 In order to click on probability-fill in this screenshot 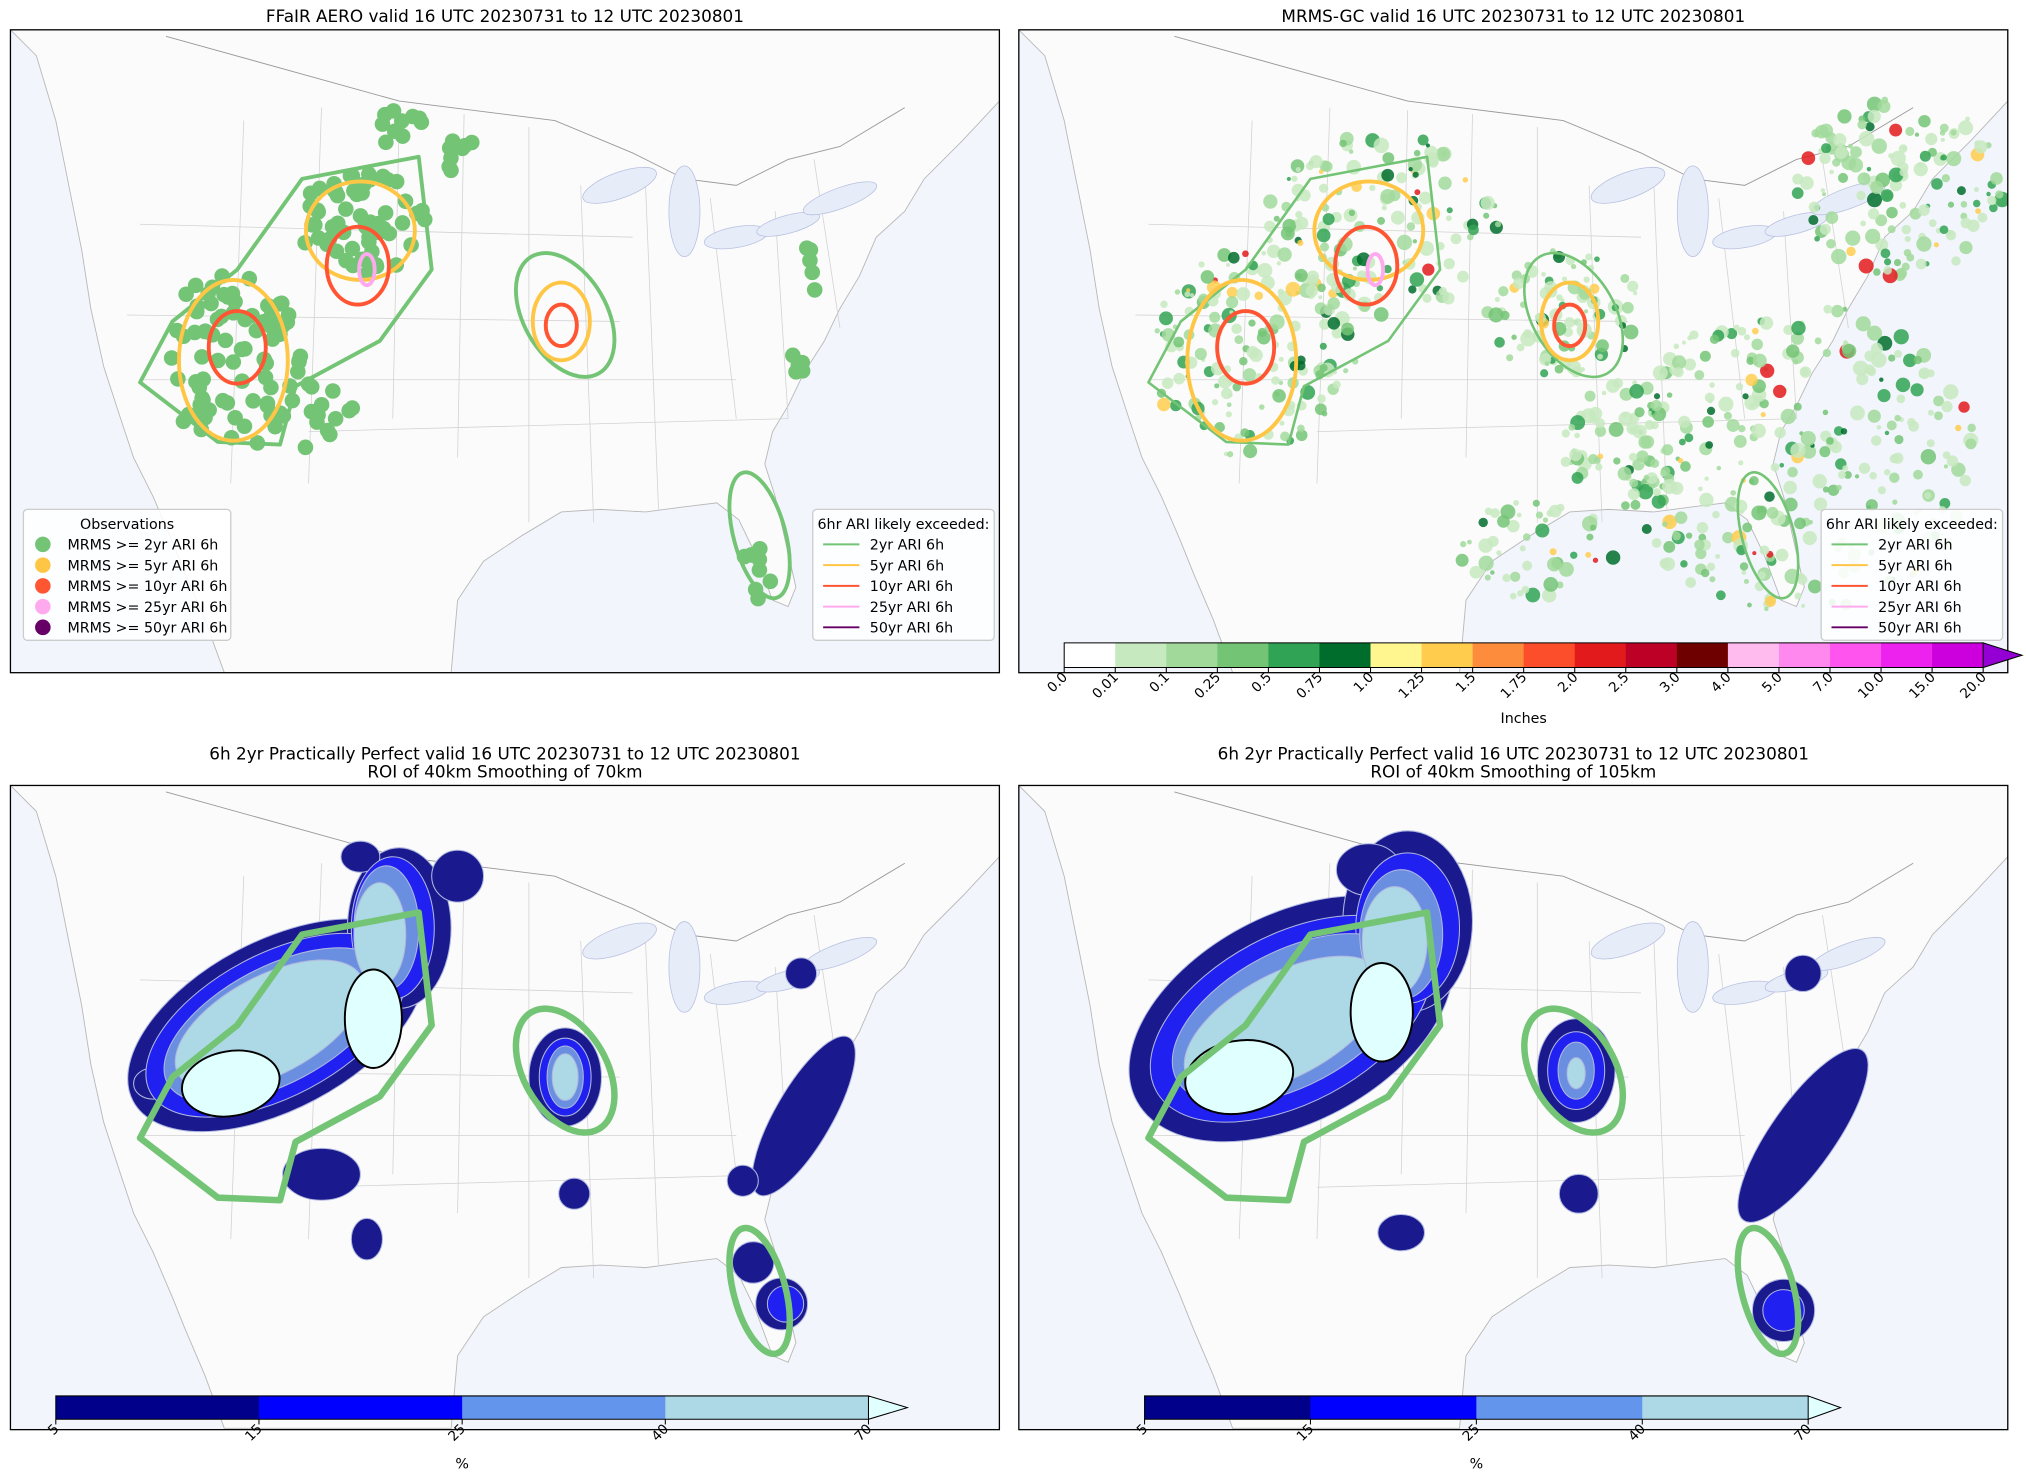, I will do `click(1803, 1135)`.